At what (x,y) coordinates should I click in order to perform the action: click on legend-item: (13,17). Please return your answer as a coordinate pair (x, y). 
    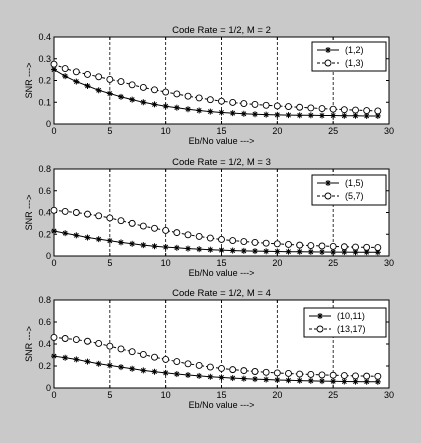
    Looking at the image, I should click on (337, 329).